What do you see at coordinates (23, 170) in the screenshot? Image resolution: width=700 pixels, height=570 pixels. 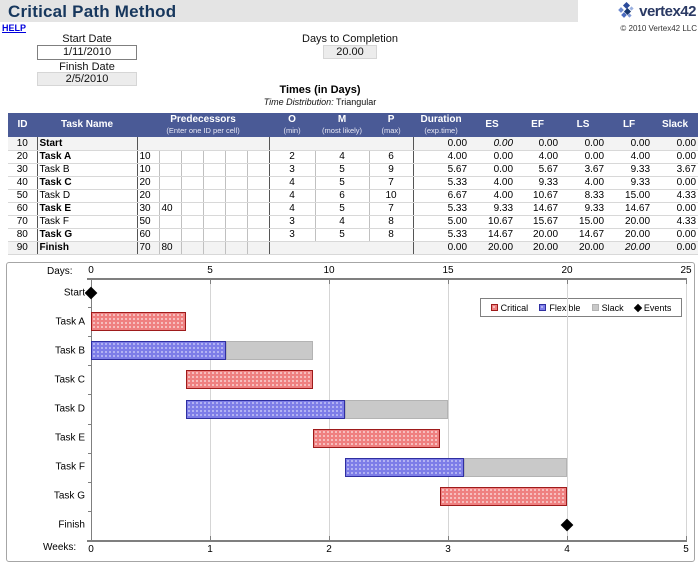 I see `cell-id: 30` at bounding box center [23, 170].